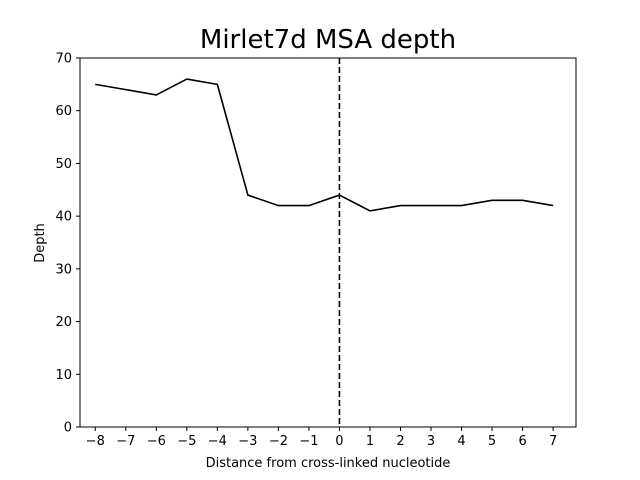 The width and height of the screenshot is (640, 480). I want to click on y-tick-label: 0, so click(68, 428).